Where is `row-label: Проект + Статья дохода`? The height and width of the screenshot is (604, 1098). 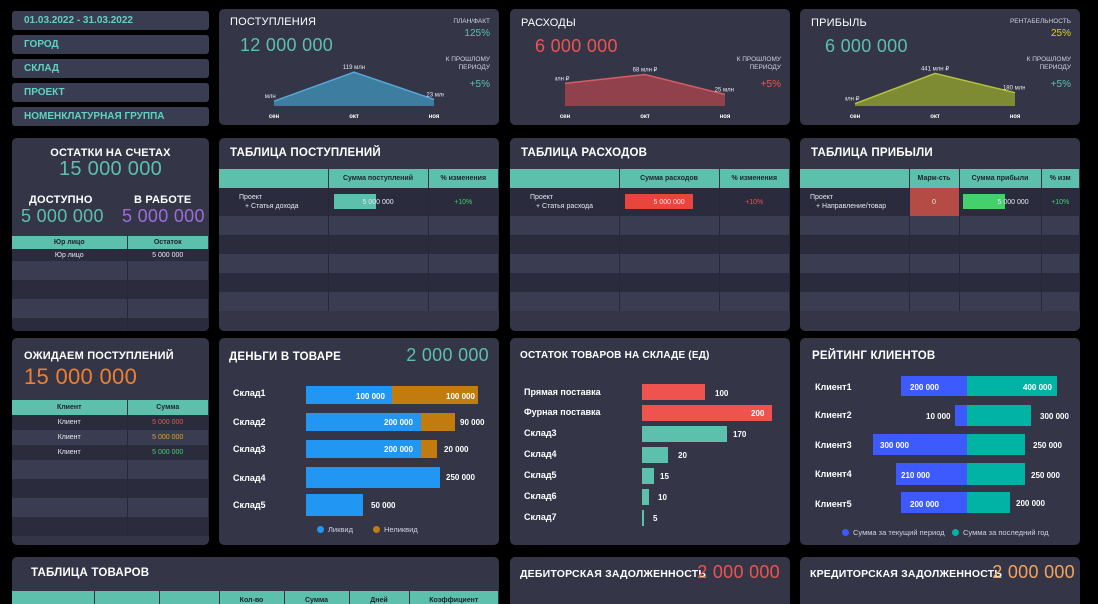
row-label: Проект + Статья дохода is located at coordinates (274, 202).